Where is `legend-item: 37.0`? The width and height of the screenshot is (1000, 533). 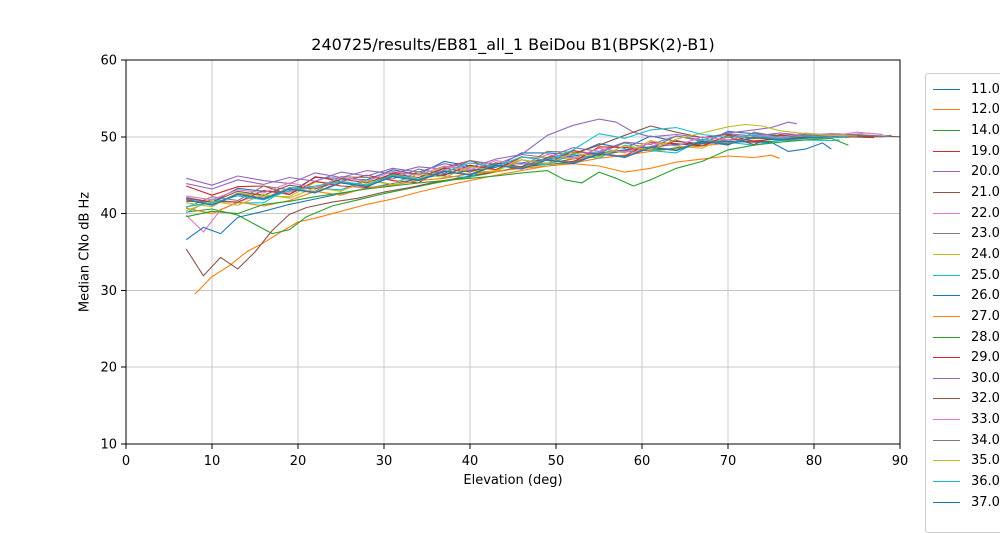
legend-item: 37.0 is located at coordinates (963, 502).